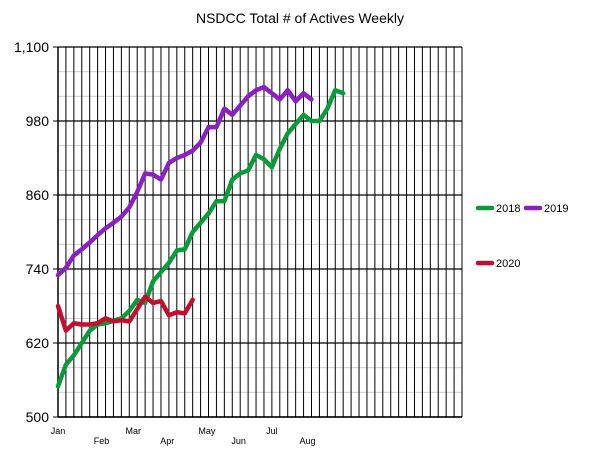  I want to click on x-tick-label: May, so click(207, 431).